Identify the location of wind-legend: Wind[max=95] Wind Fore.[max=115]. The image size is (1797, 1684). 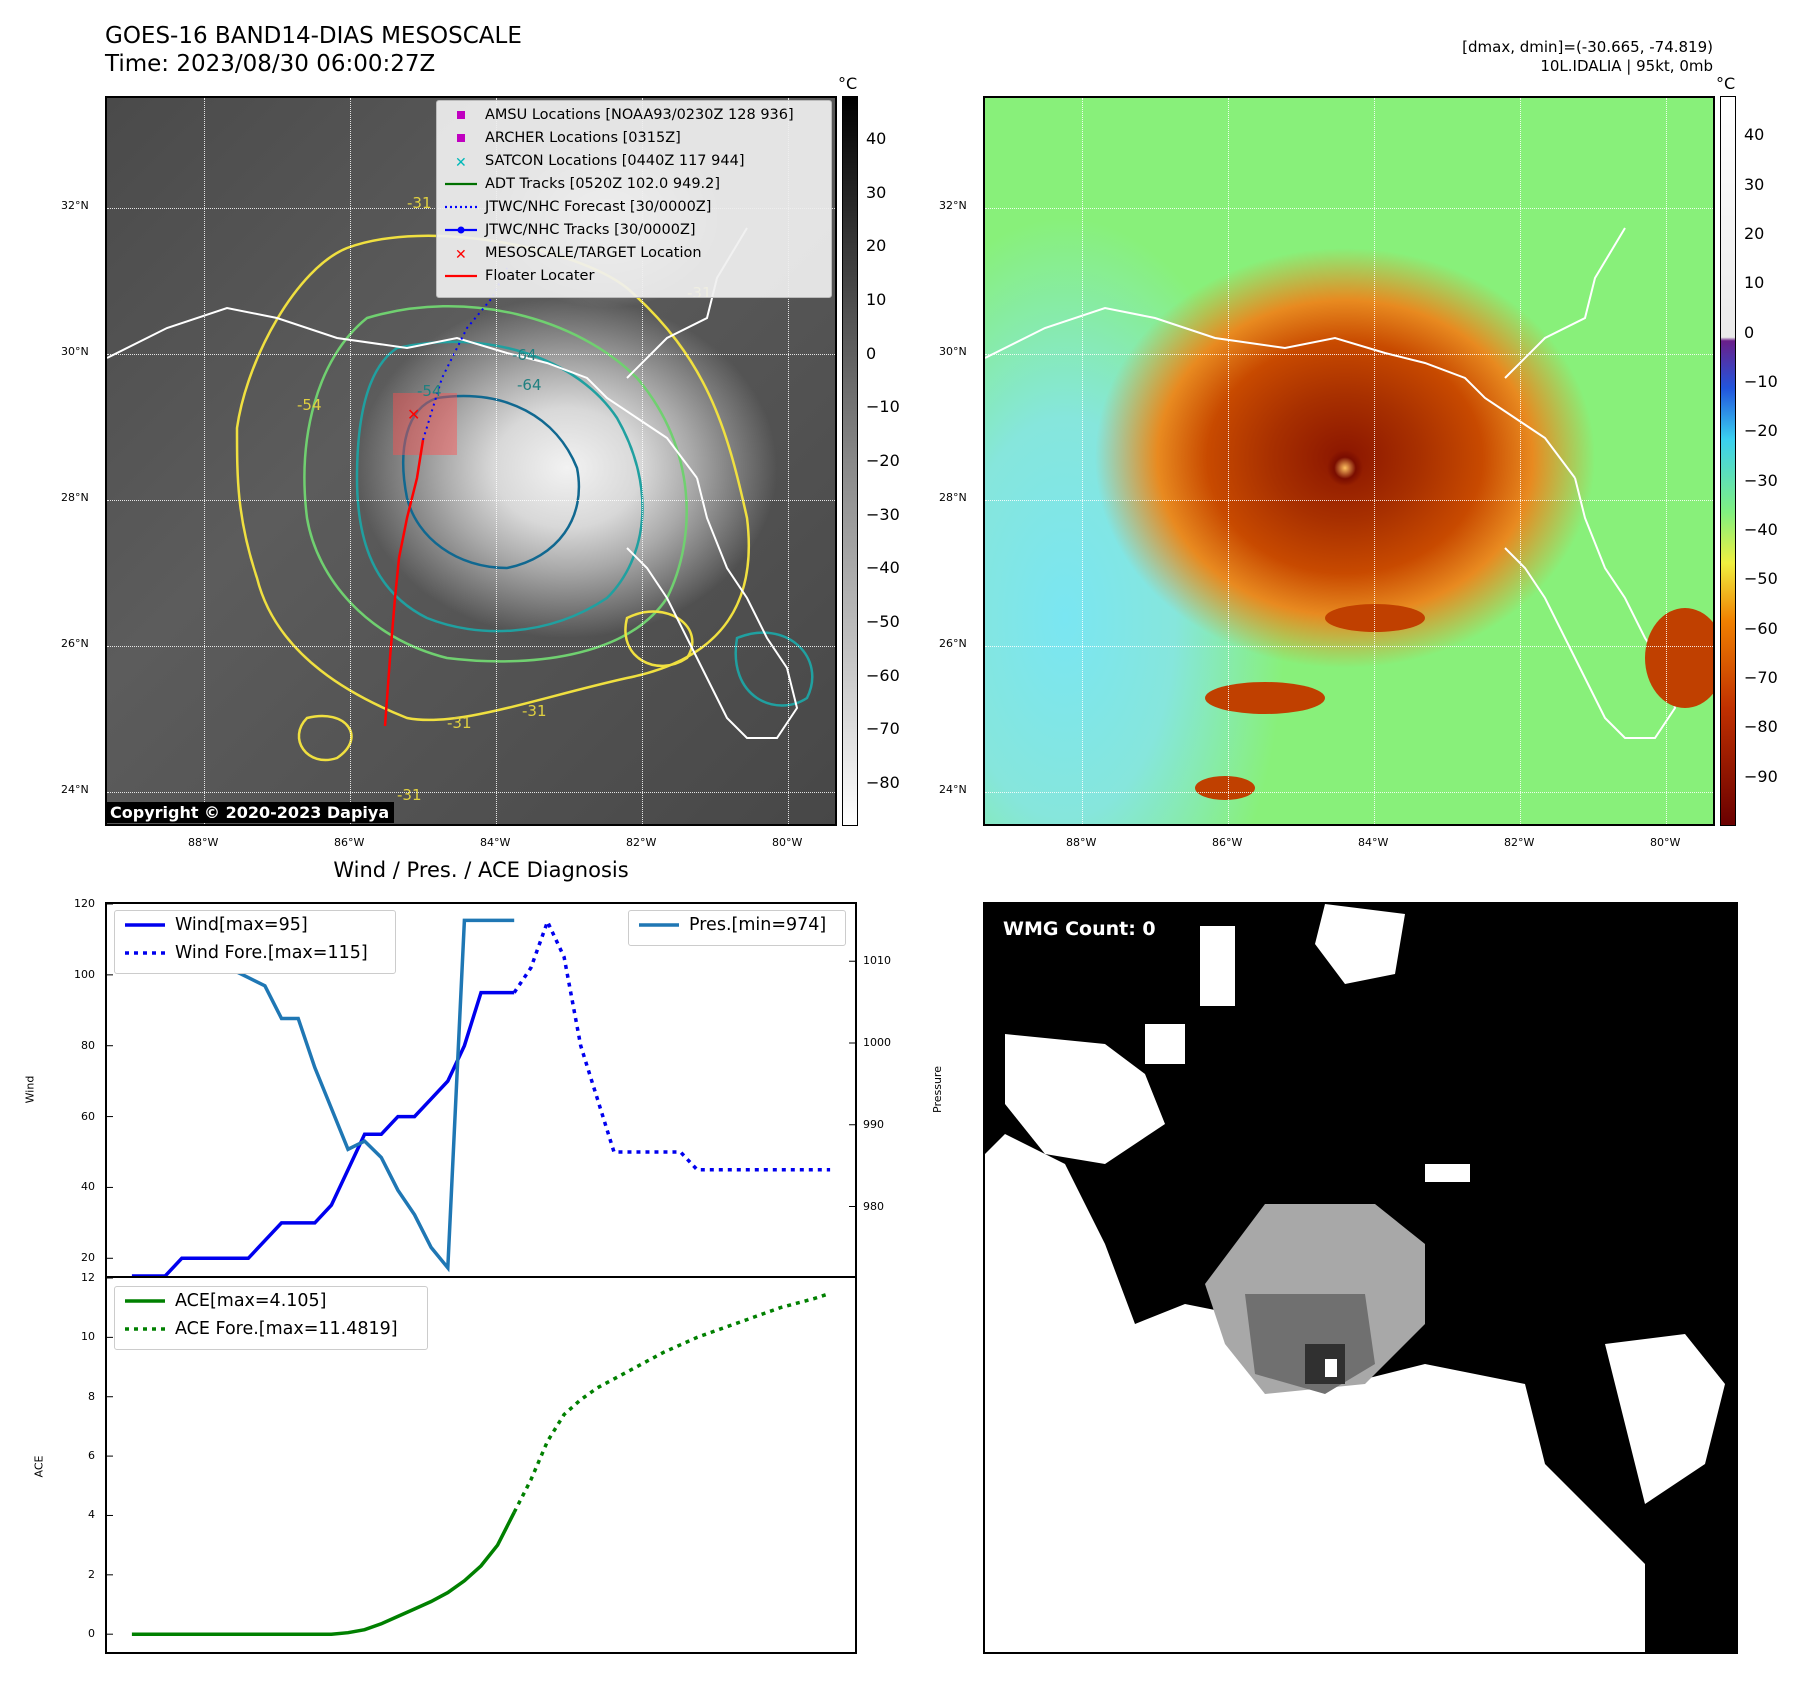
(255, 942).